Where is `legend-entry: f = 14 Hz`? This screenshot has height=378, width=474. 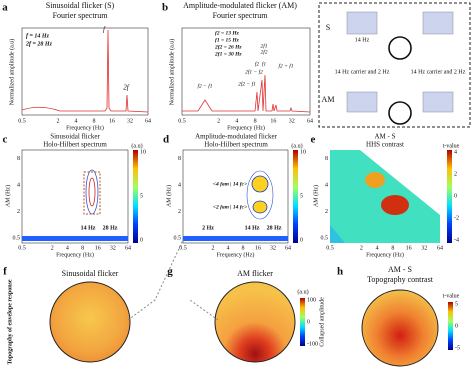
legend-entry: f = 14 Hz is located at coordinates (38, 36).